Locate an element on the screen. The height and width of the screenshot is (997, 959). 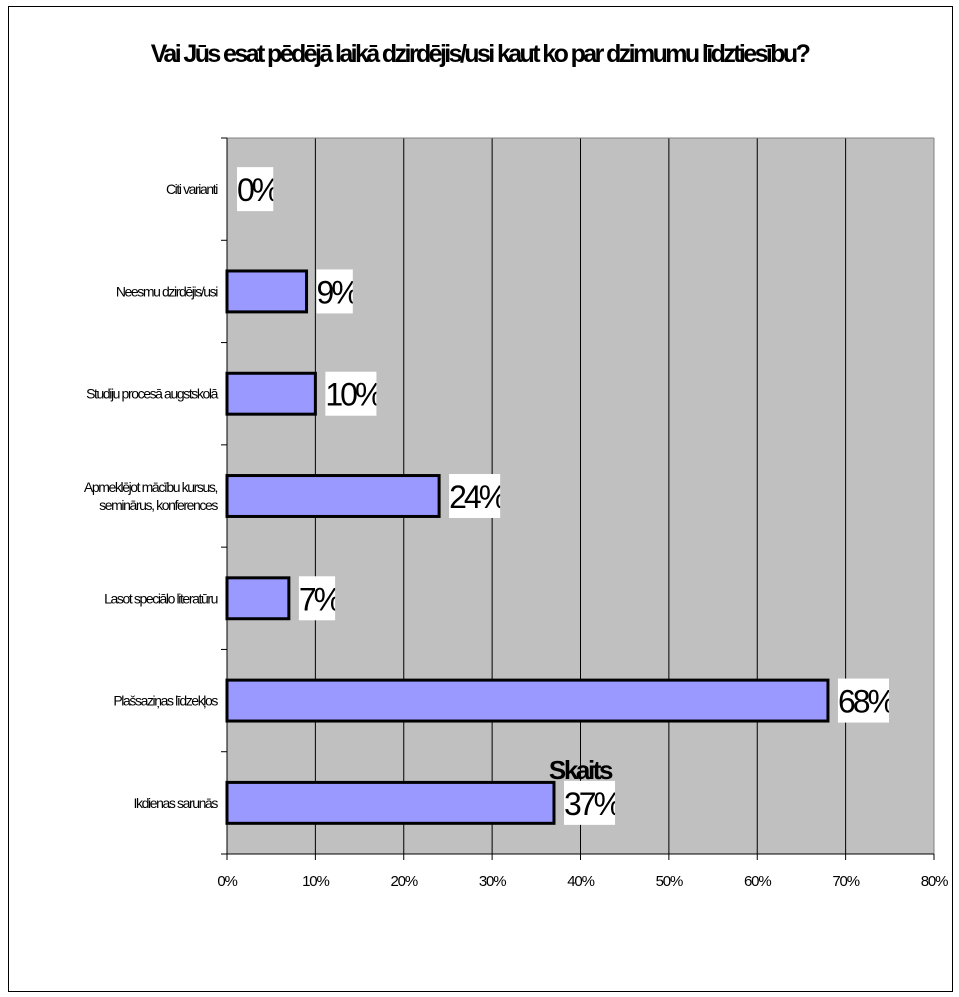
category-label: Ikdienas sarunās is located at coordinates (176, 803).